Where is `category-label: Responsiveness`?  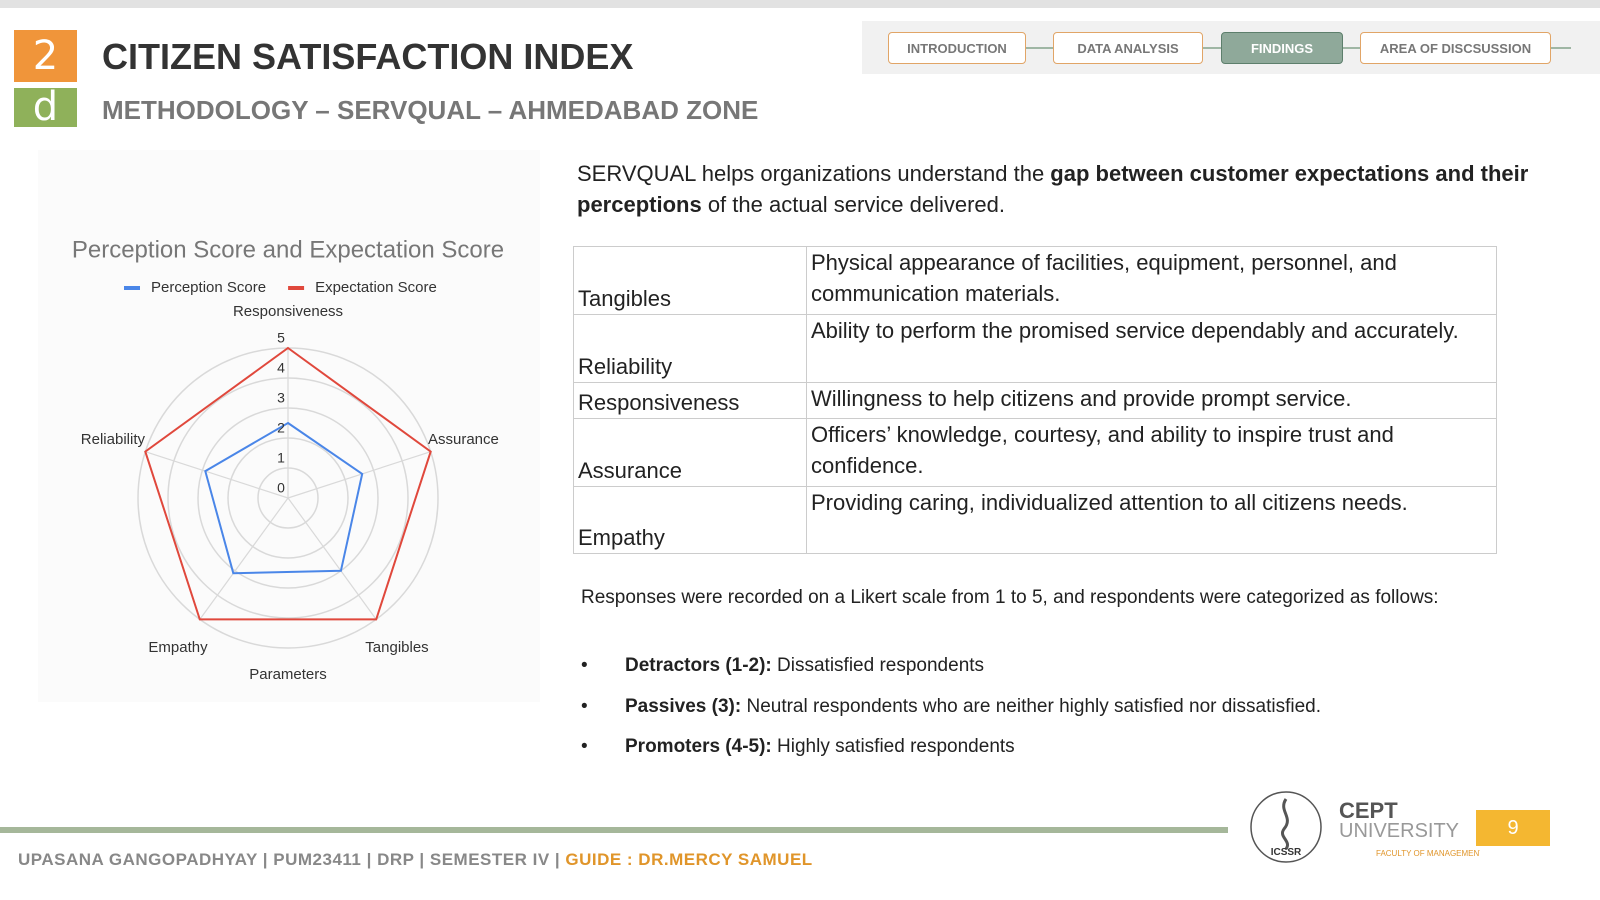
category-label: Responsiveness is located at coordinates (288, 311).